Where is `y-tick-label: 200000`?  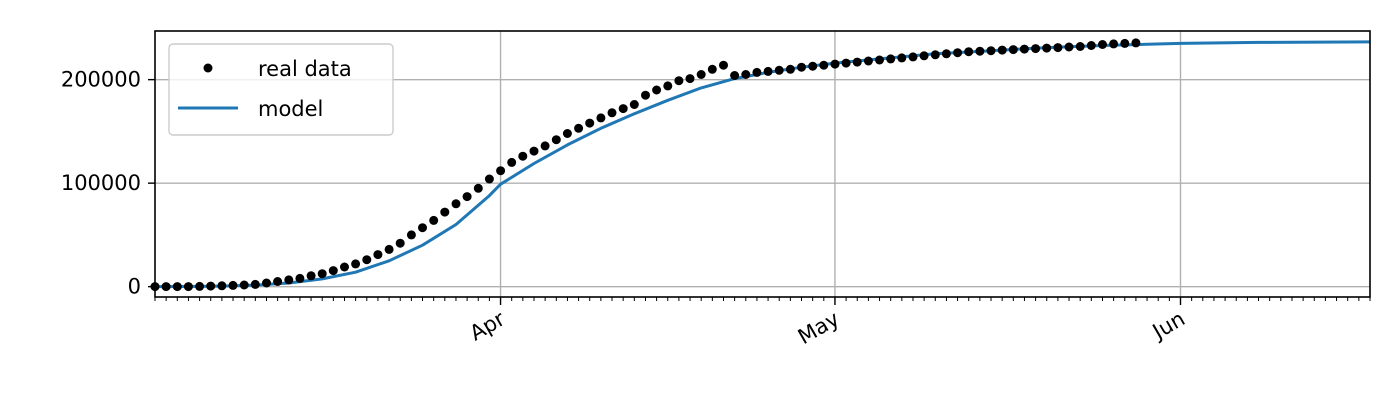 y-tick-label: 200000 is located at coordinates (101, 80).